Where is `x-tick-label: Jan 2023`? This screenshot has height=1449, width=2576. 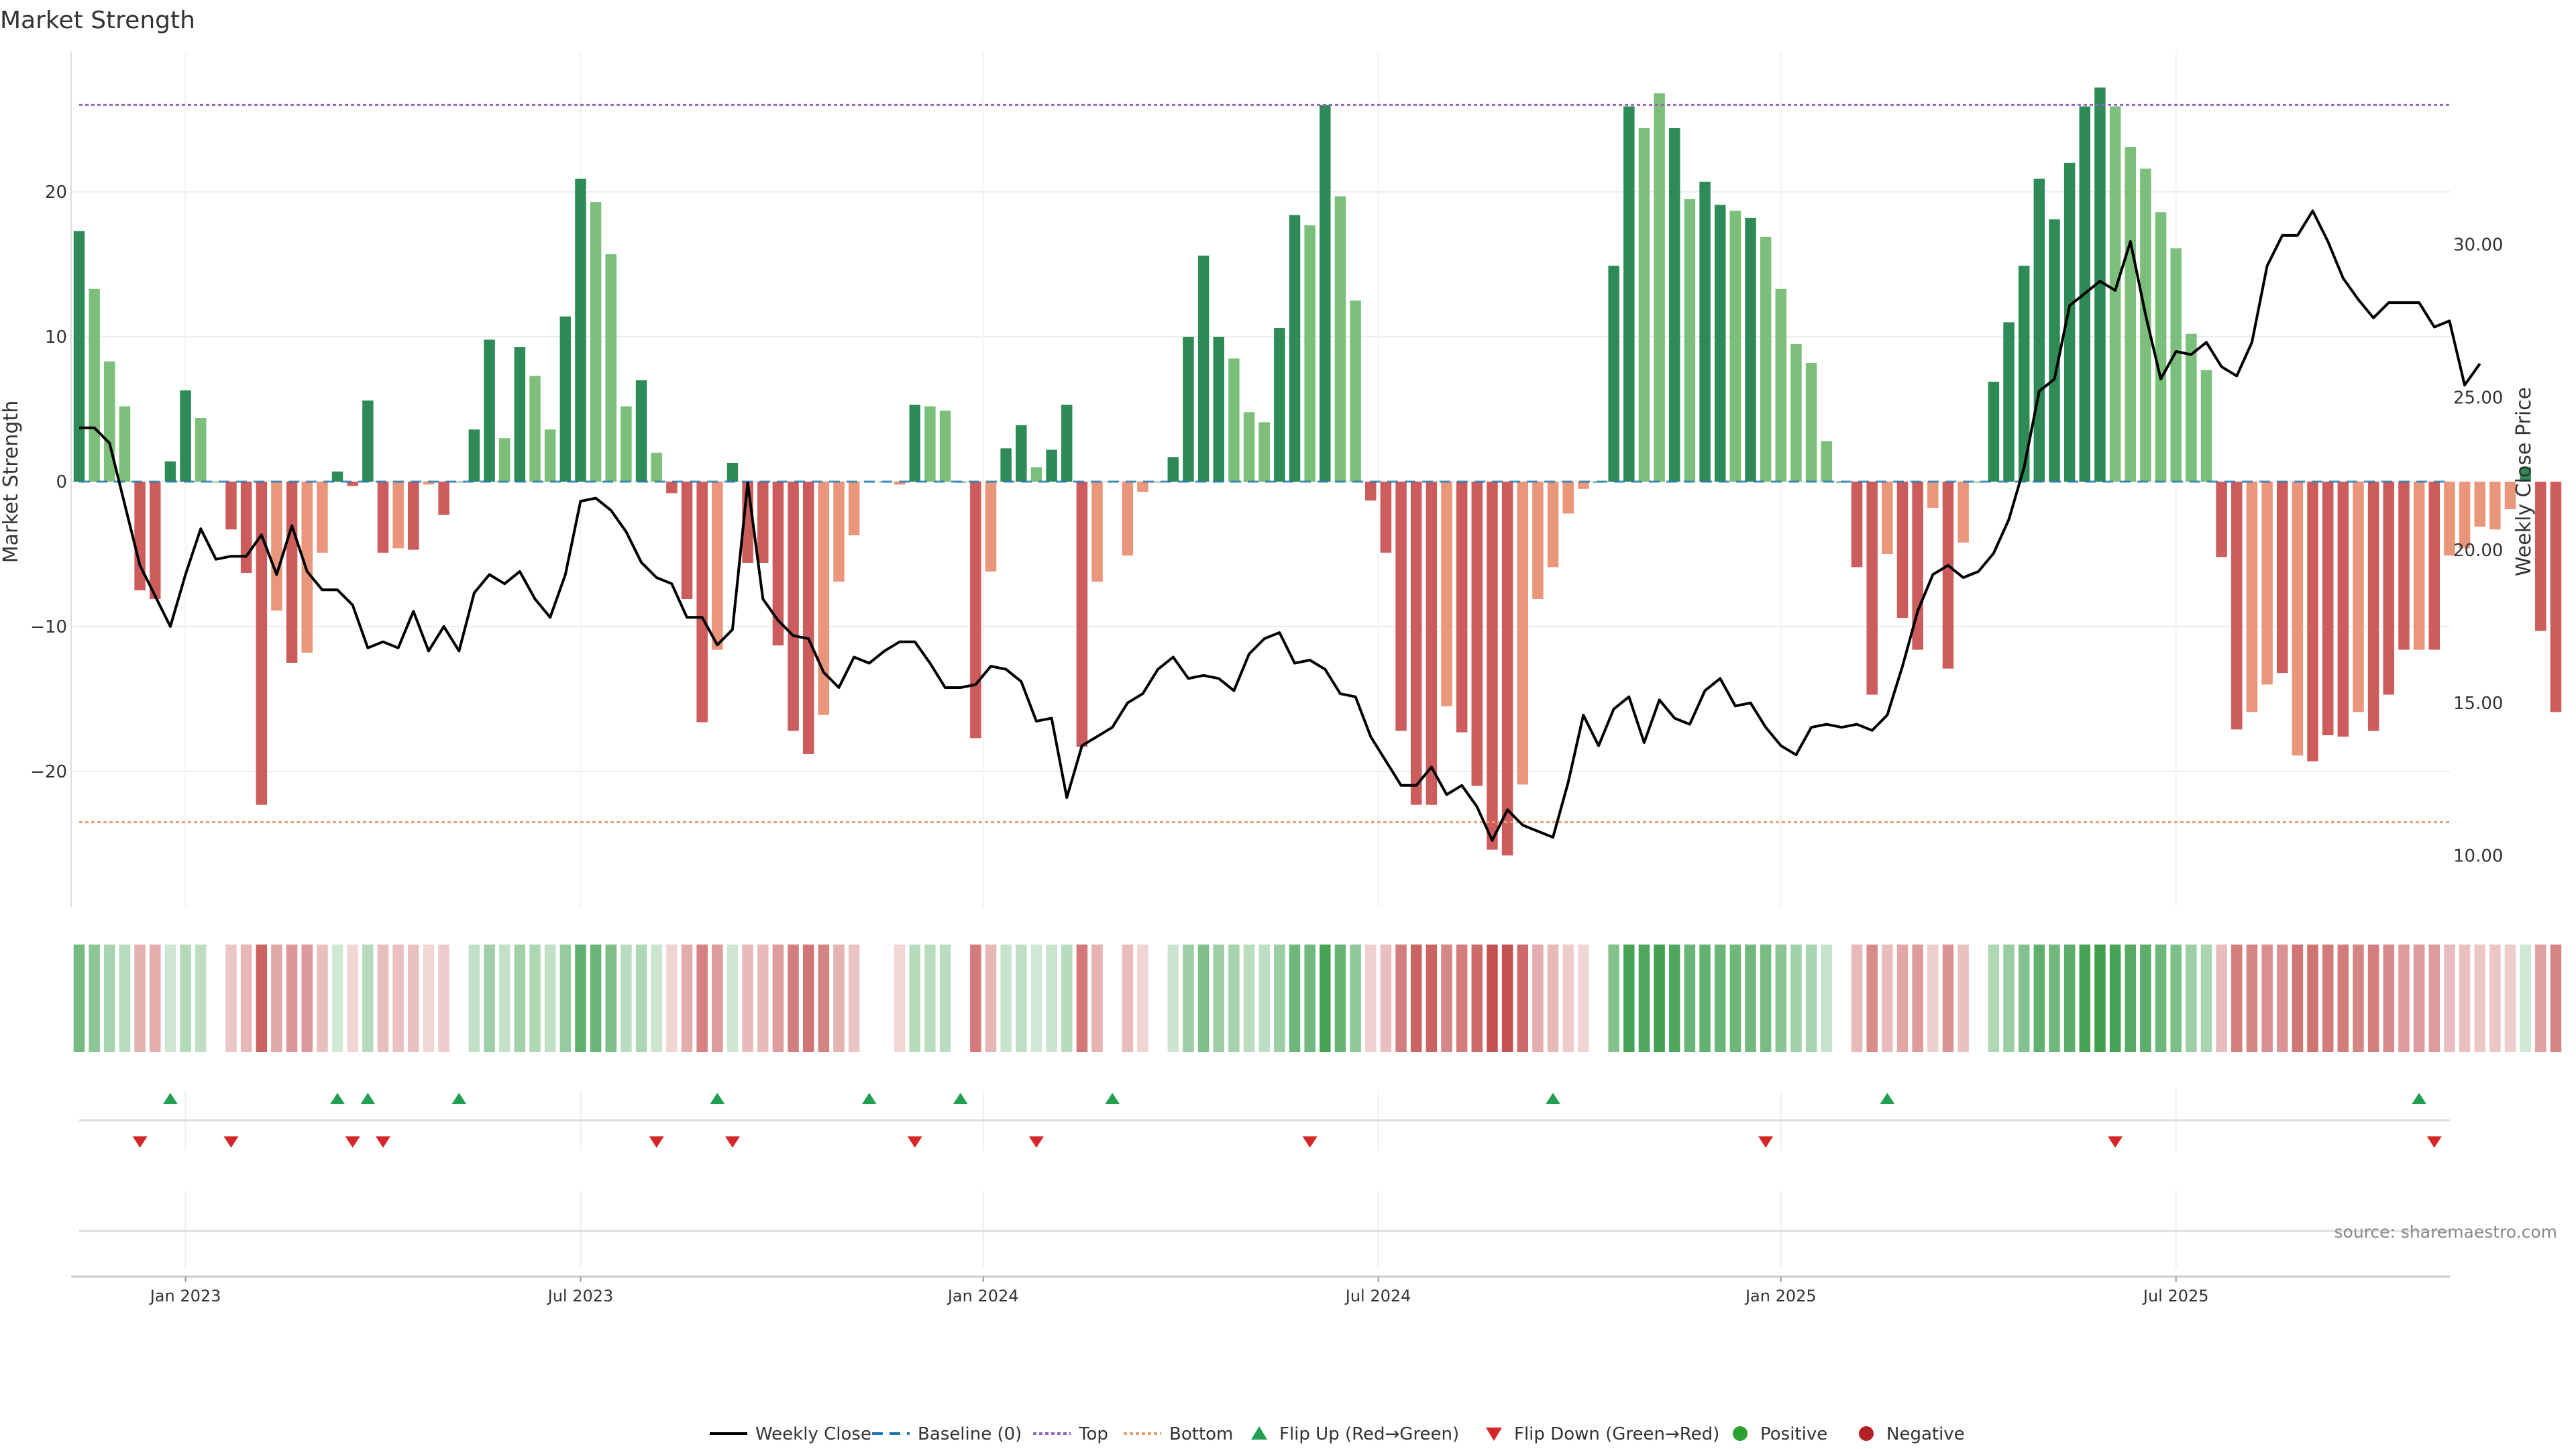
x-tick-label: Jan 2023 is located at coordinates (185, 1296).